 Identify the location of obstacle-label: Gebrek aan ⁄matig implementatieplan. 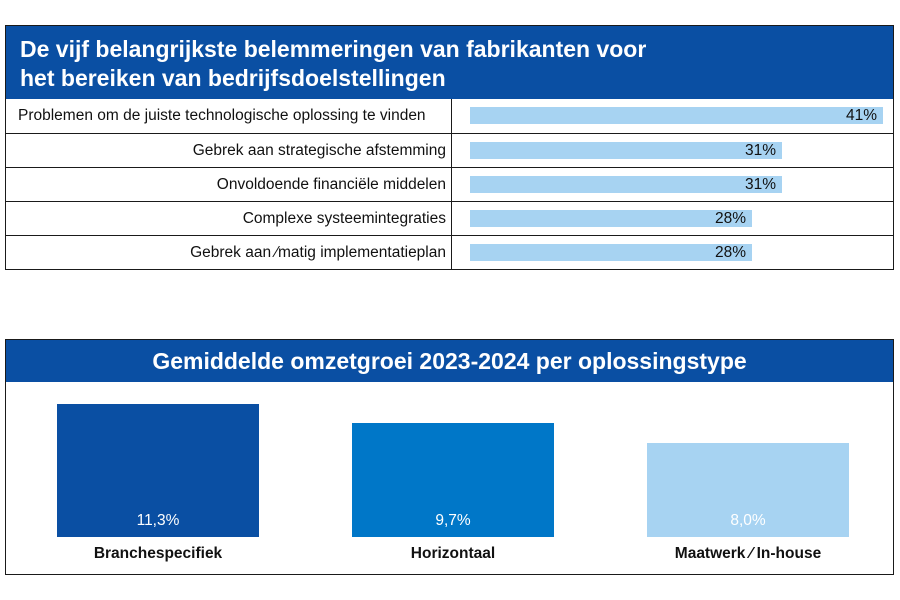
(318, 252).